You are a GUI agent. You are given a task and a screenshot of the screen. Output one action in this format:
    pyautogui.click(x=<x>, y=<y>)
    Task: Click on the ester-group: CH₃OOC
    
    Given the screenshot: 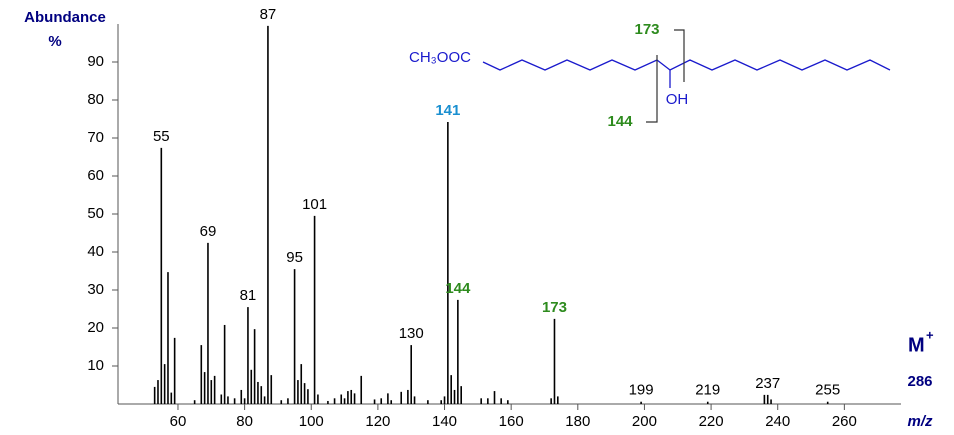 What is the action you would take?
    pyautogui.click(x=440, y=57)
    